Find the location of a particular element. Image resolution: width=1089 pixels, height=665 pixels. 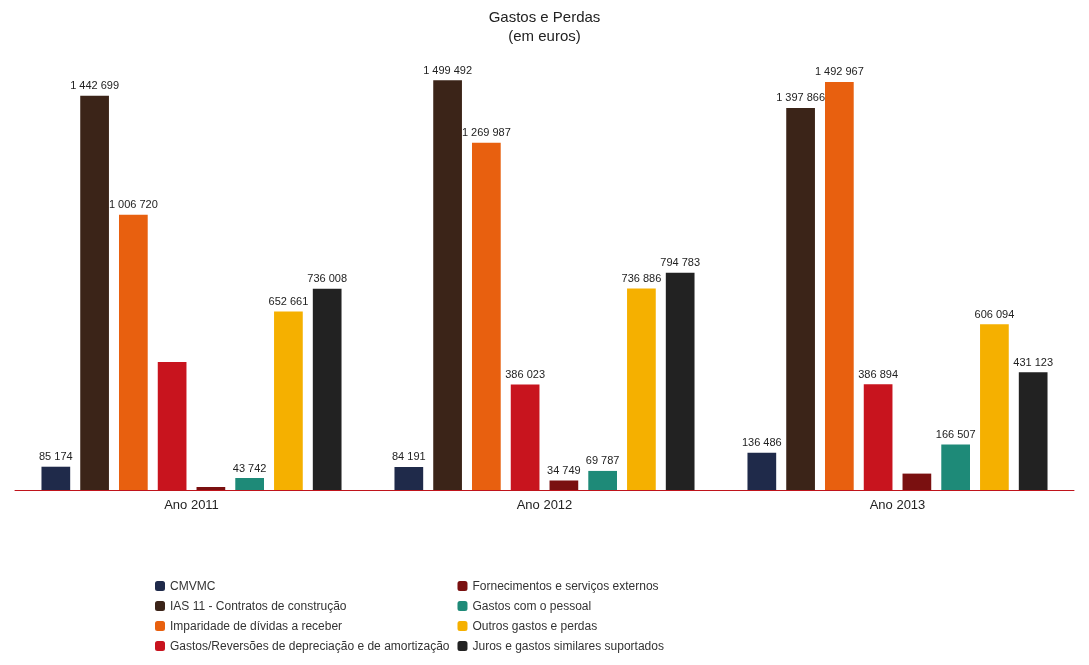

data-label: 69 787 is located at coordinates (602, 460).